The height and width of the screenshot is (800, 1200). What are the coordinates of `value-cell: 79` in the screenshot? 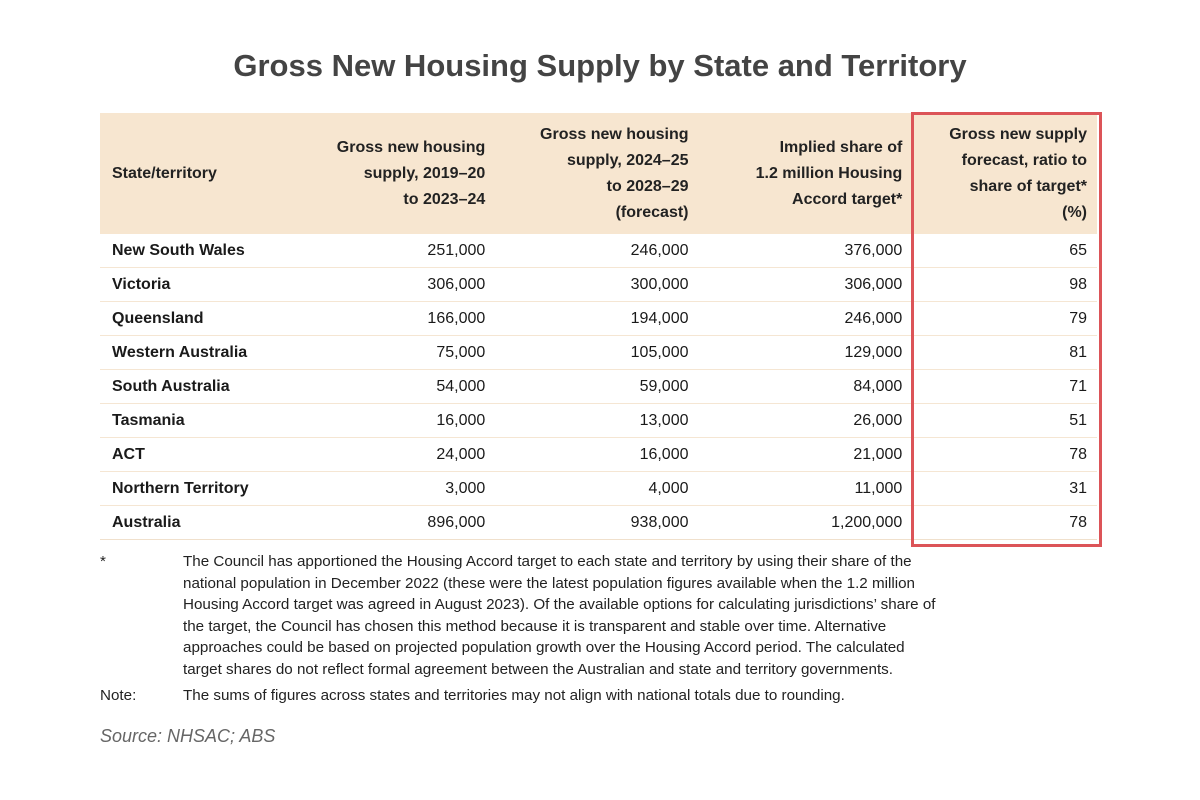 It's located at (1004, 318).